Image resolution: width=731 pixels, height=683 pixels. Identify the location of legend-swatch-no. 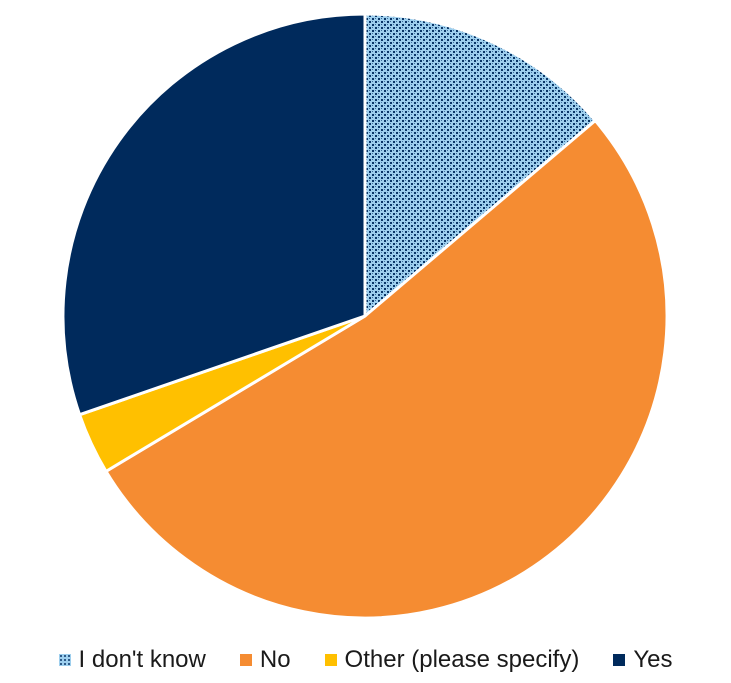
(245, 660).